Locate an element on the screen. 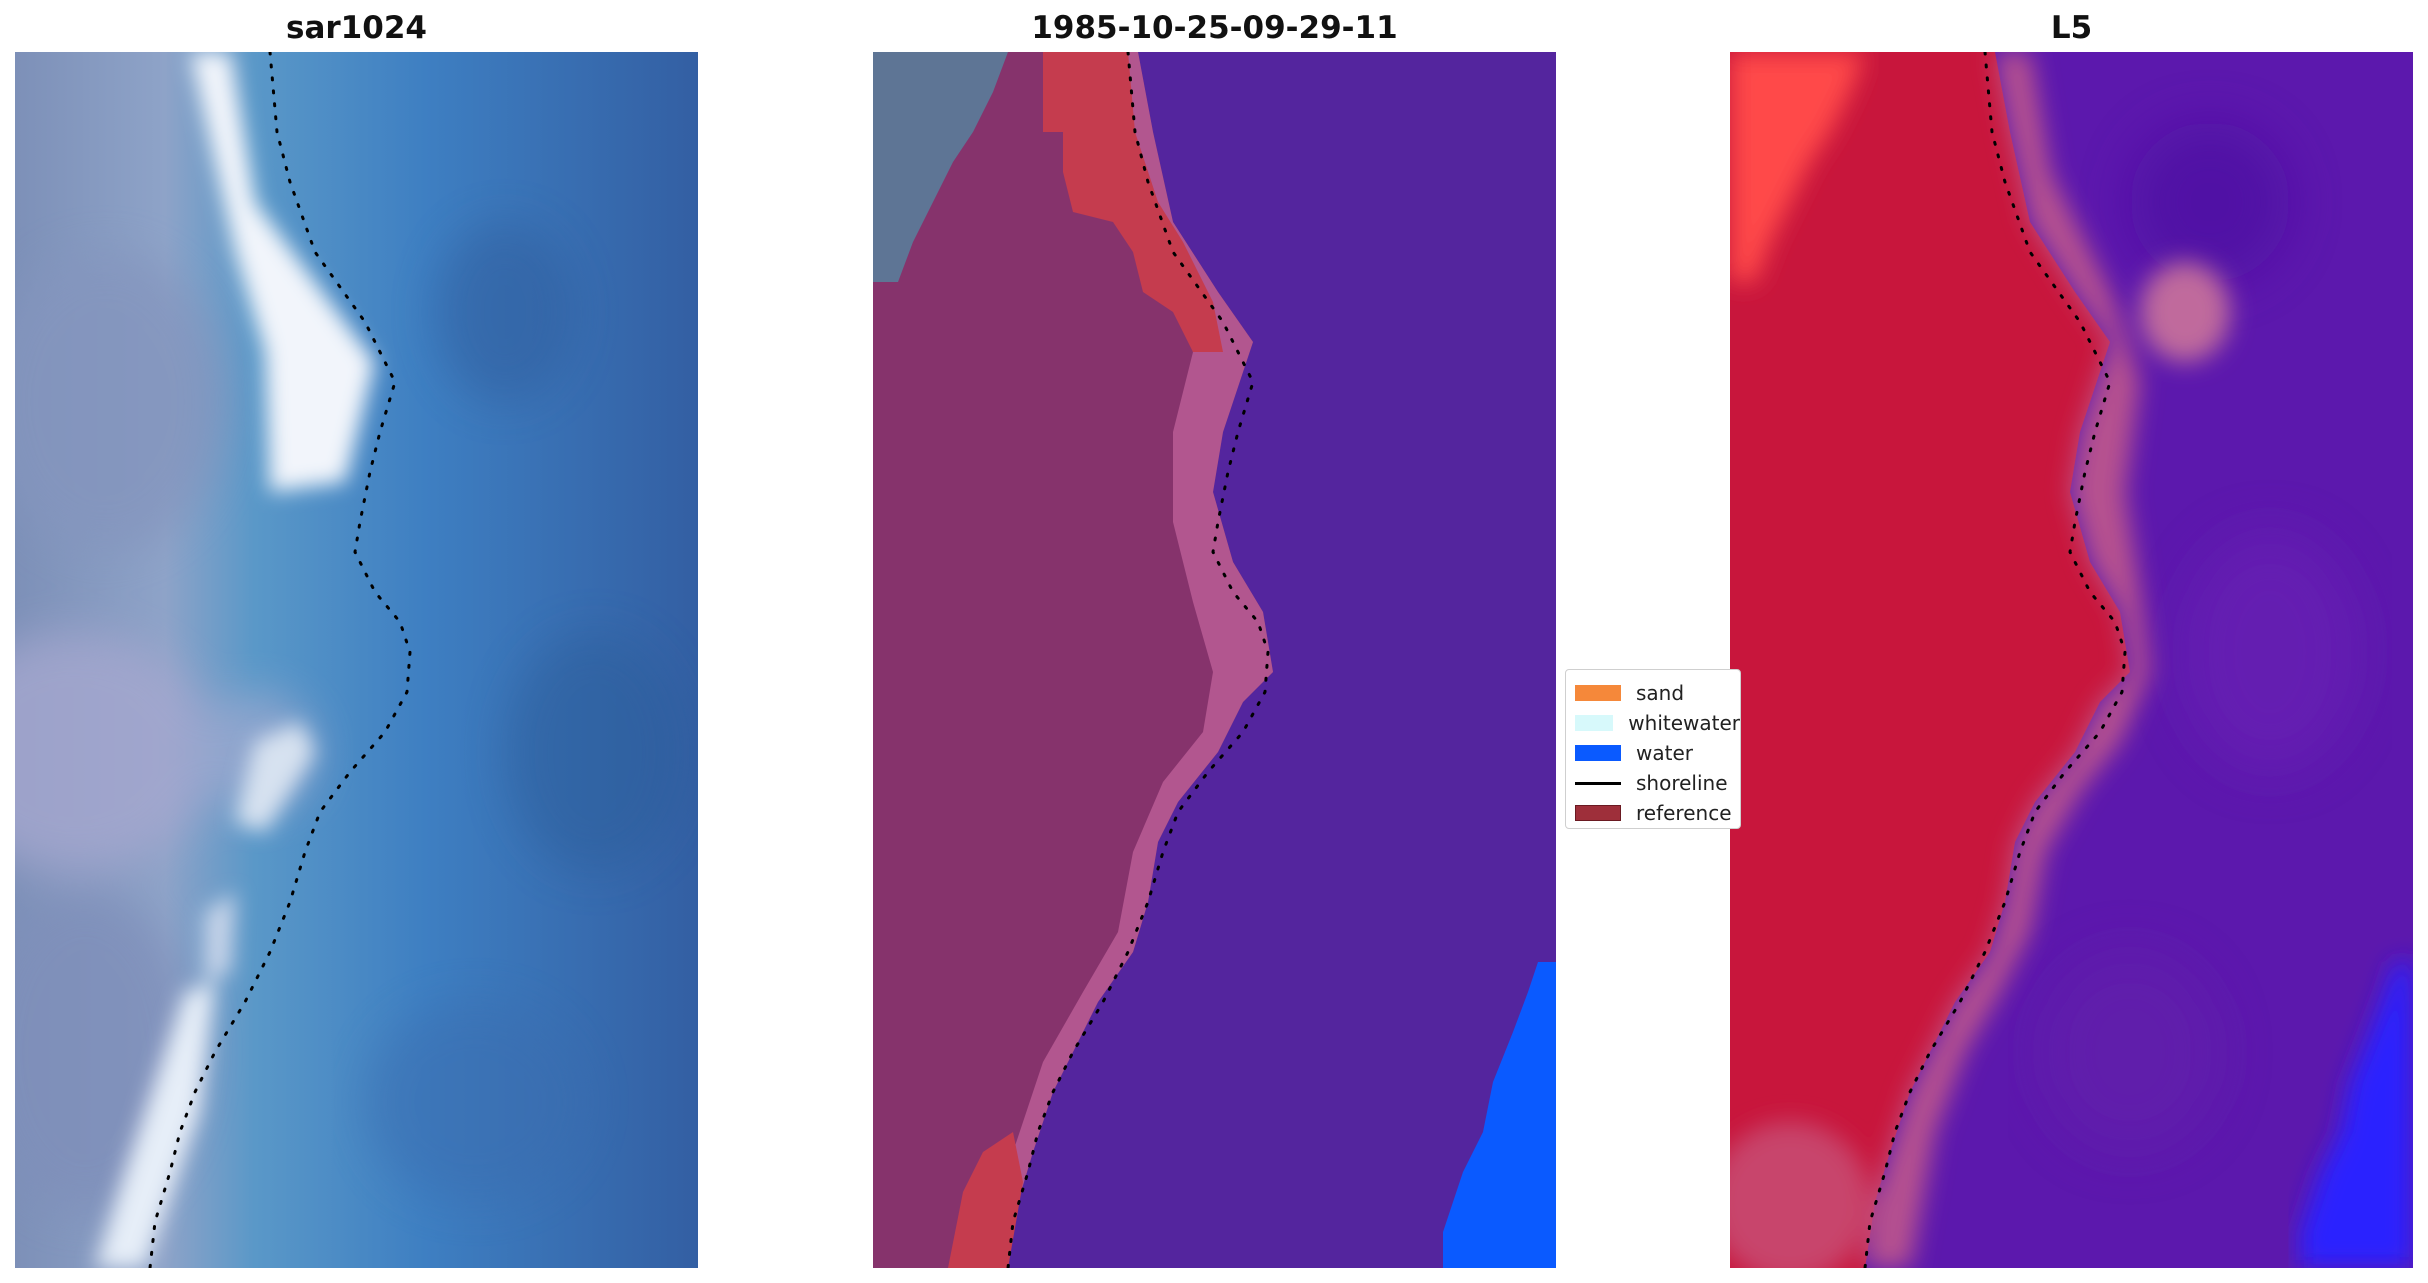 This screenshot has width=2428, height=1283. legend-item-water: water is located at coordinates (1657, 753).